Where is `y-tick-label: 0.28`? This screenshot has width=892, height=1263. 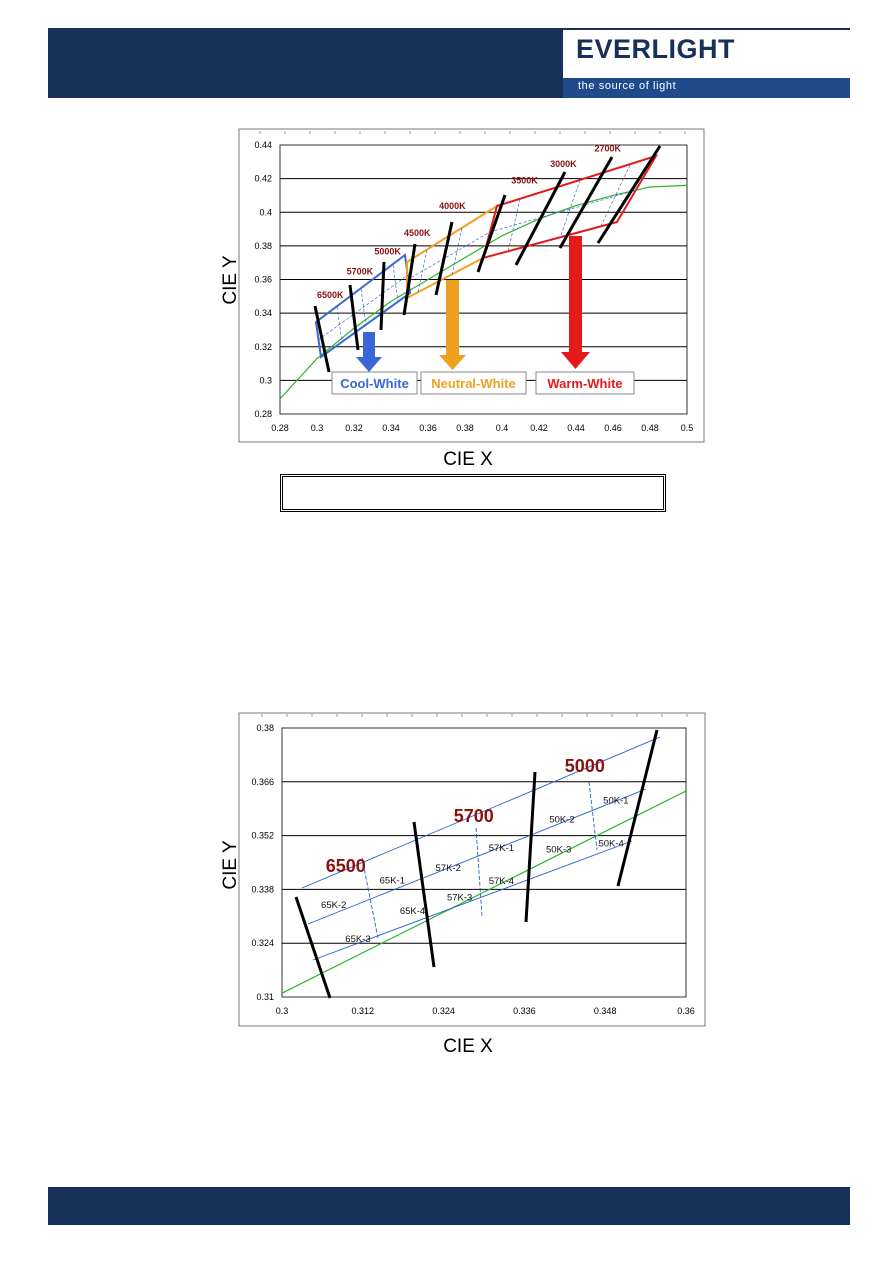 y-tick-label: 0.28 is located at coordinates (263, 414).